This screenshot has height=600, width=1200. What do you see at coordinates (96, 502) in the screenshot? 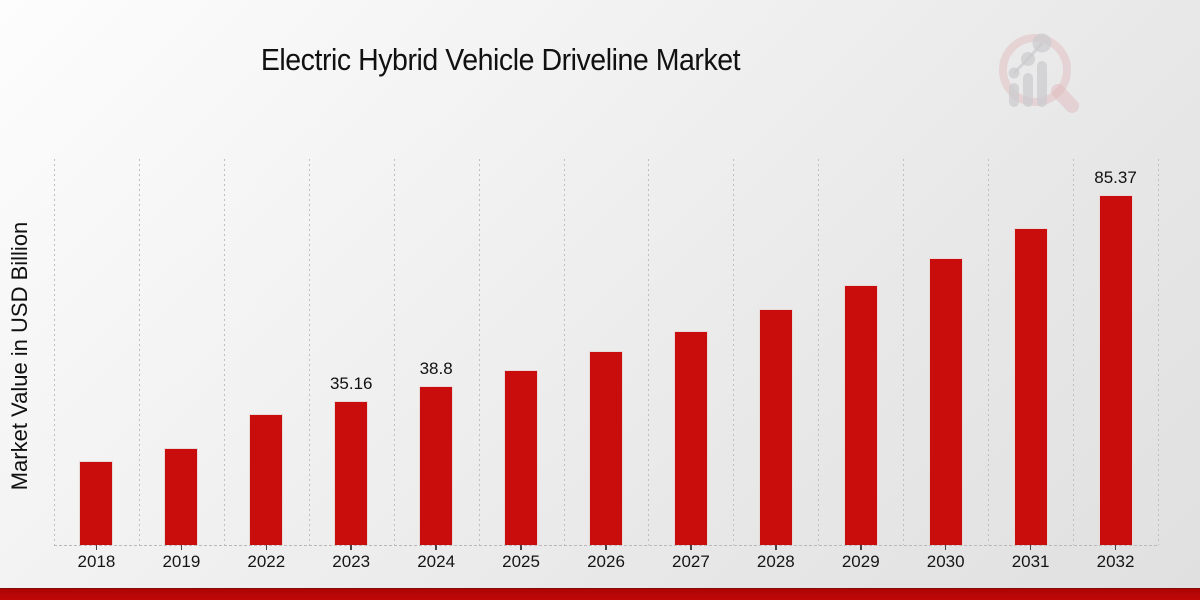
I see `bar-2018` at bounding box center [96, 502].